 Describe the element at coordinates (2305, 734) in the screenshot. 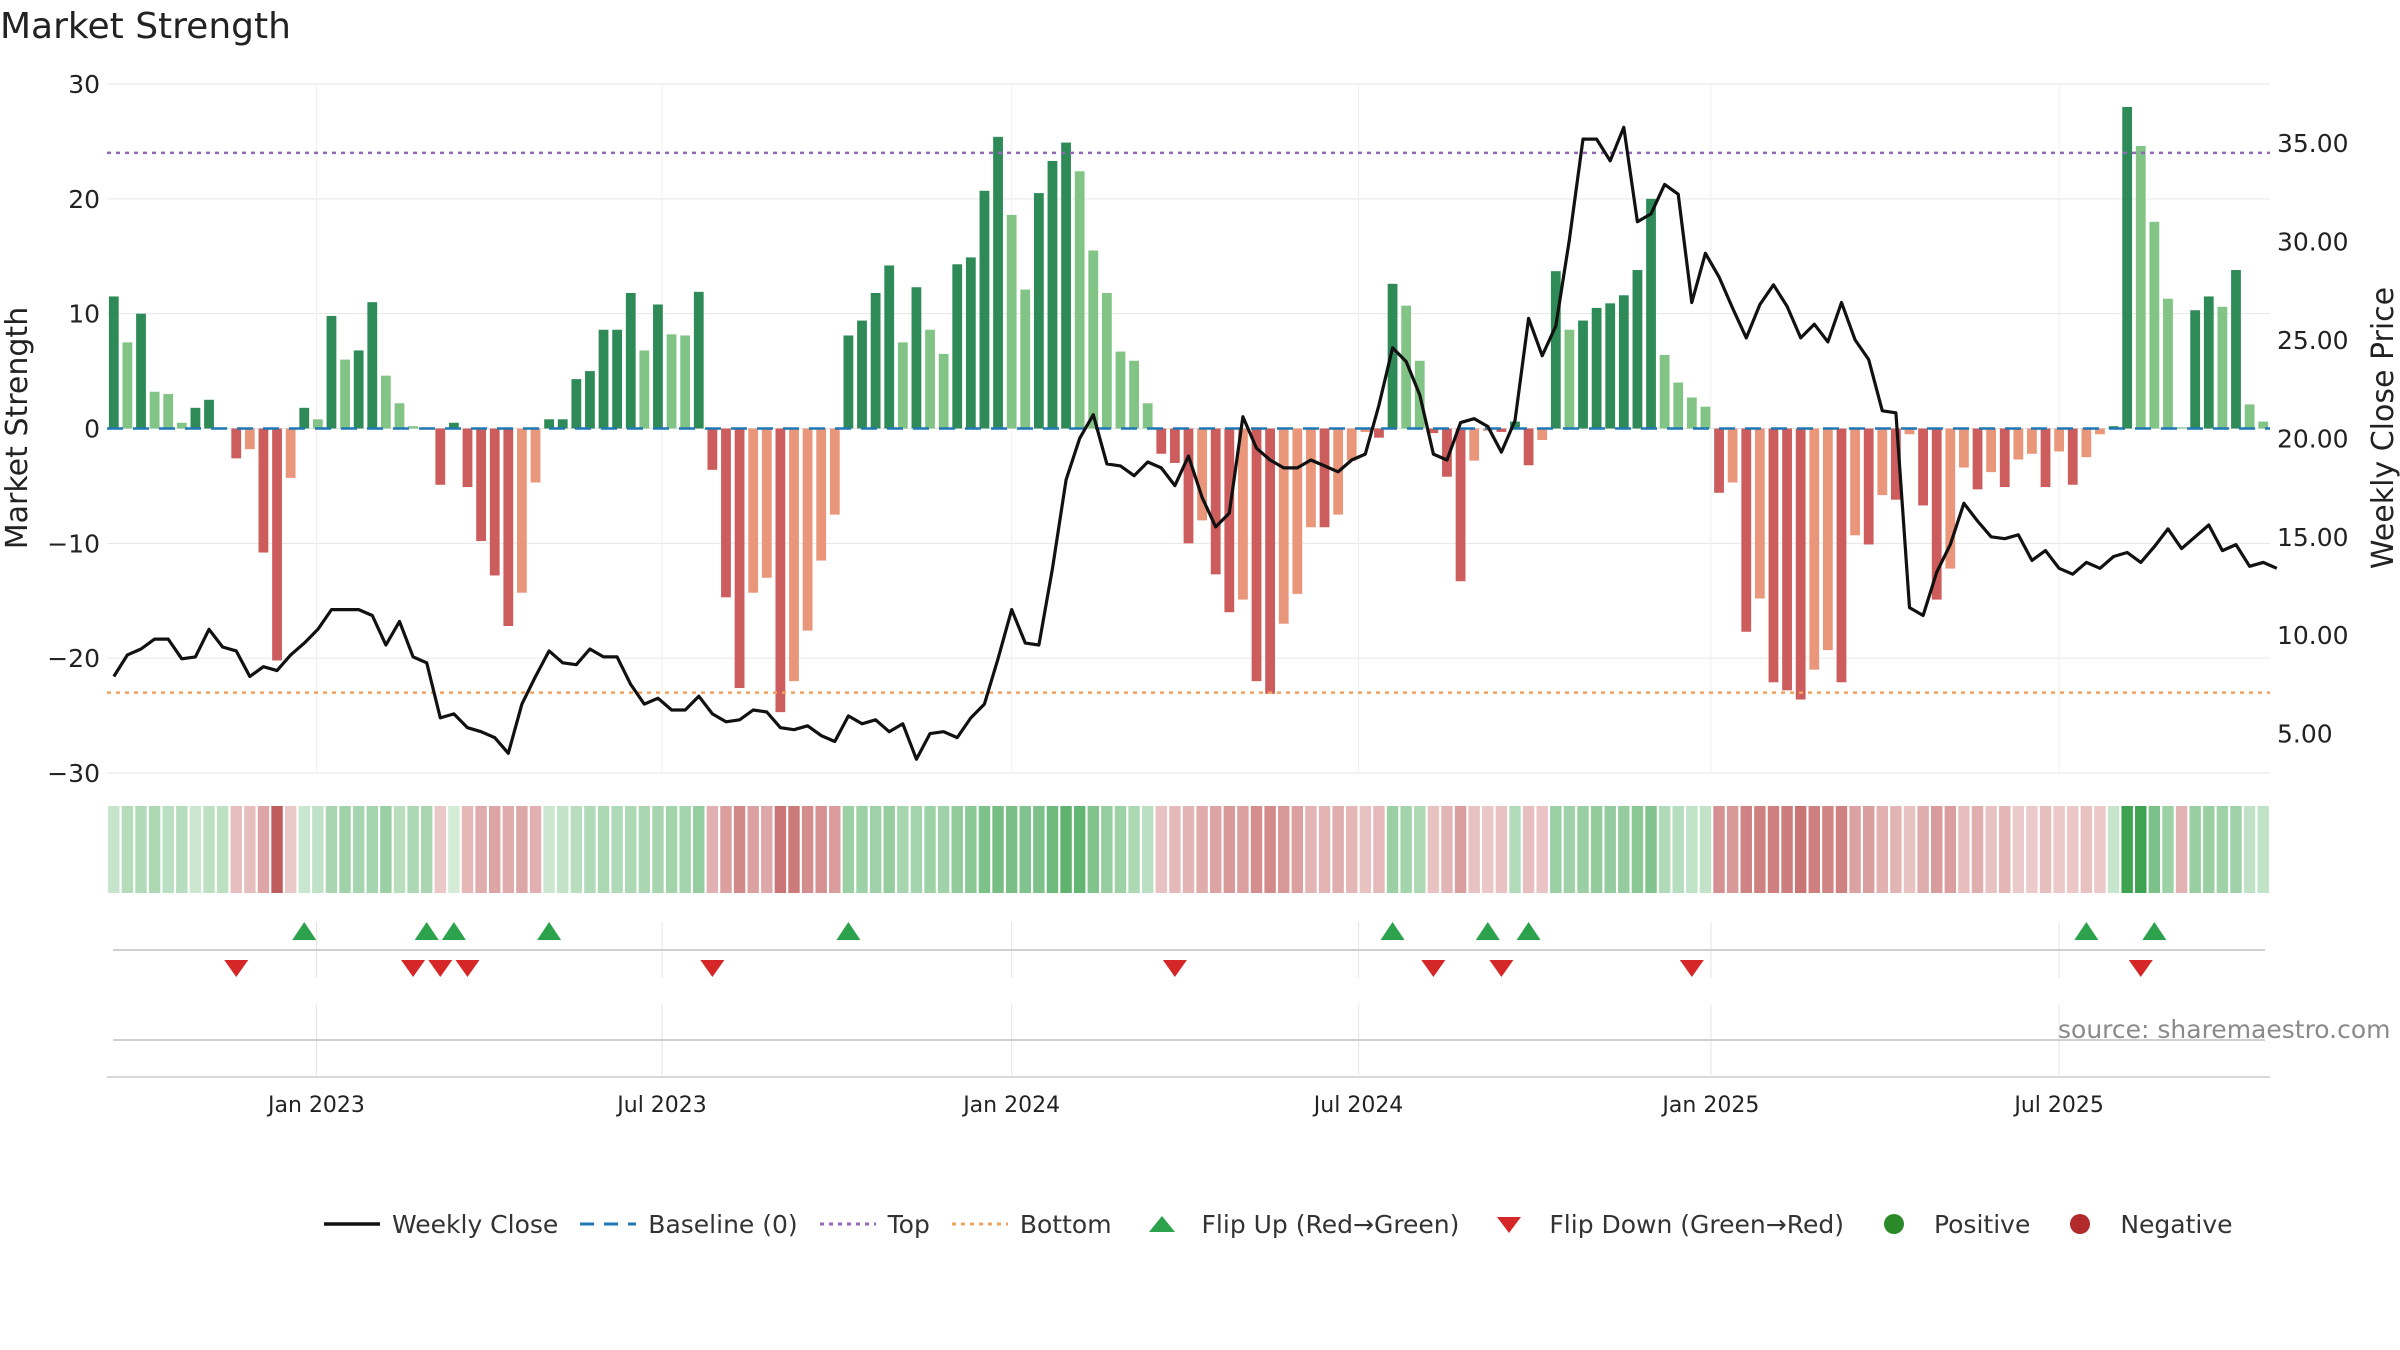

I see `y2-tick-label: 5.00` at that location.